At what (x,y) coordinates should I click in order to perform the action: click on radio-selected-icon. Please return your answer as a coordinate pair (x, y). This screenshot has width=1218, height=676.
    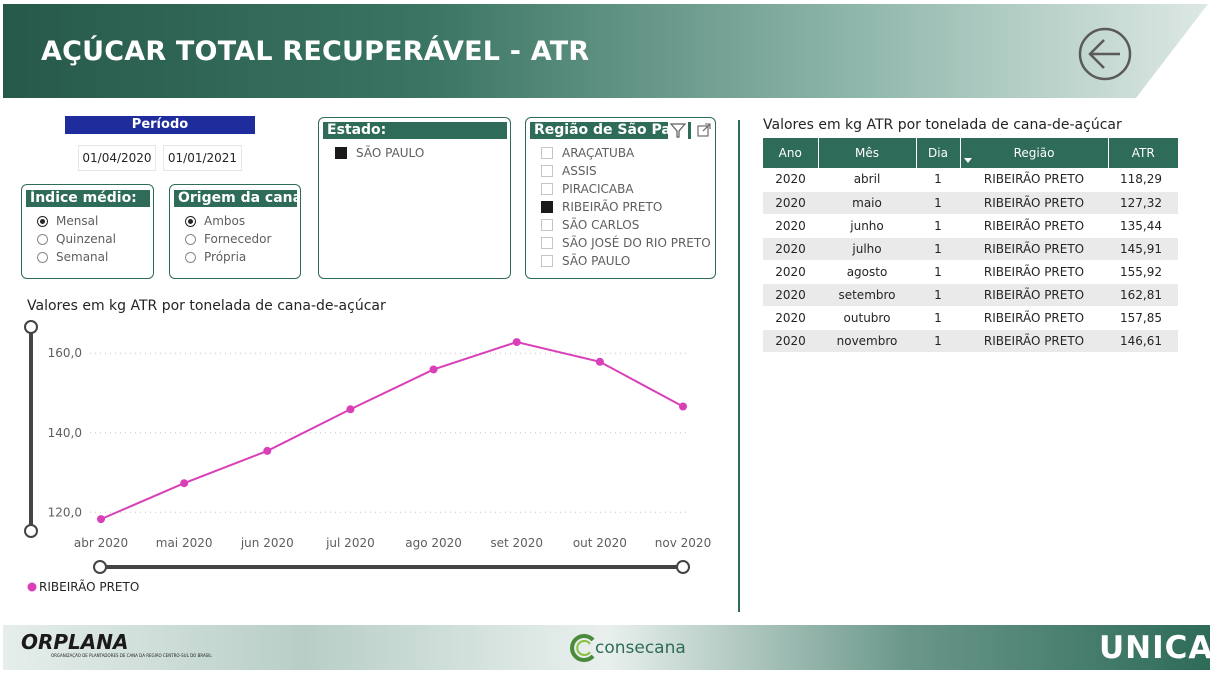
    Looking at the image, I should click on (190, 221).